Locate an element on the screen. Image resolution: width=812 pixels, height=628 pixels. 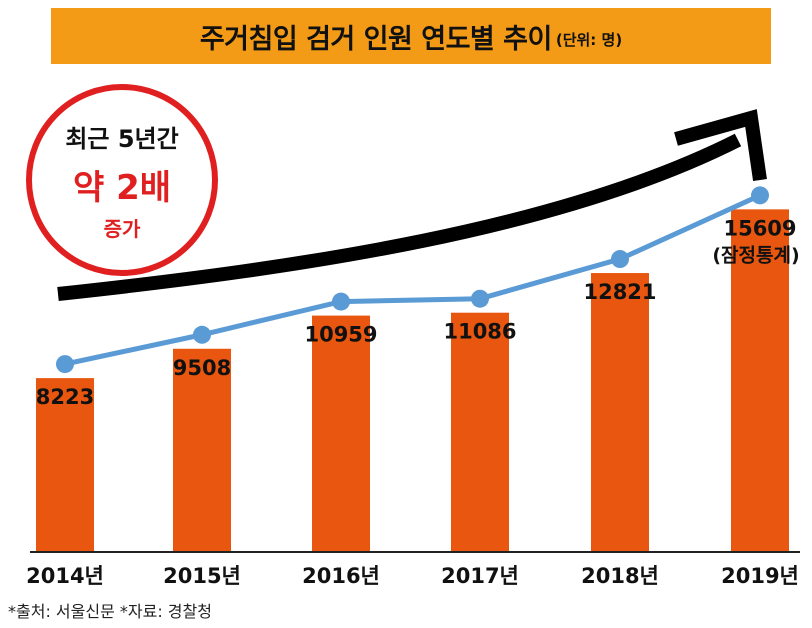
x-tick-label-1: 2015년 is located at coordinates (202, 576).